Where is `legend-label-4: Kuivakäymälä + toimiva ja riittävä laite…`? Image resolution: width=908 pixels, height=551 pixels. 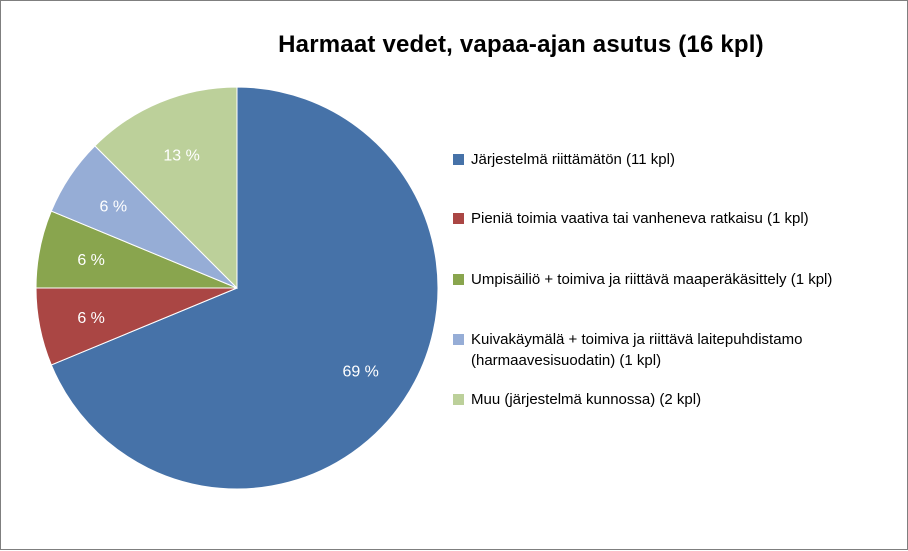 legend-label-4: Kuivakäymälä + toimiva ja riittävä laite… is located at coordinates (637, 350).